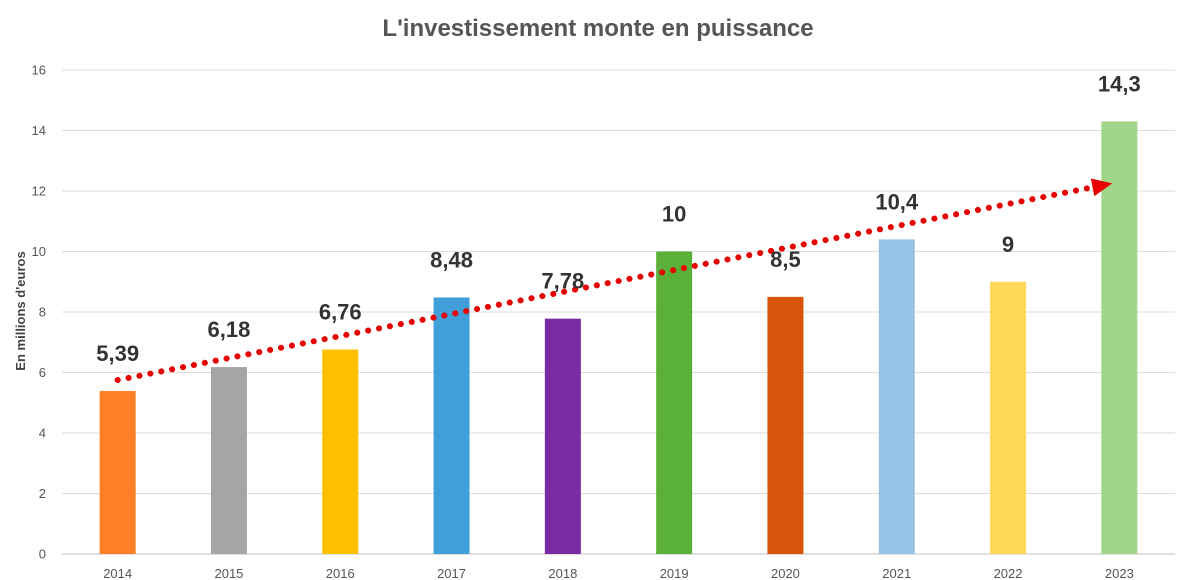  Describe the element at coordinates (562, 281) in the screenshot. I see `data-label-2018: 7,78` at that location.